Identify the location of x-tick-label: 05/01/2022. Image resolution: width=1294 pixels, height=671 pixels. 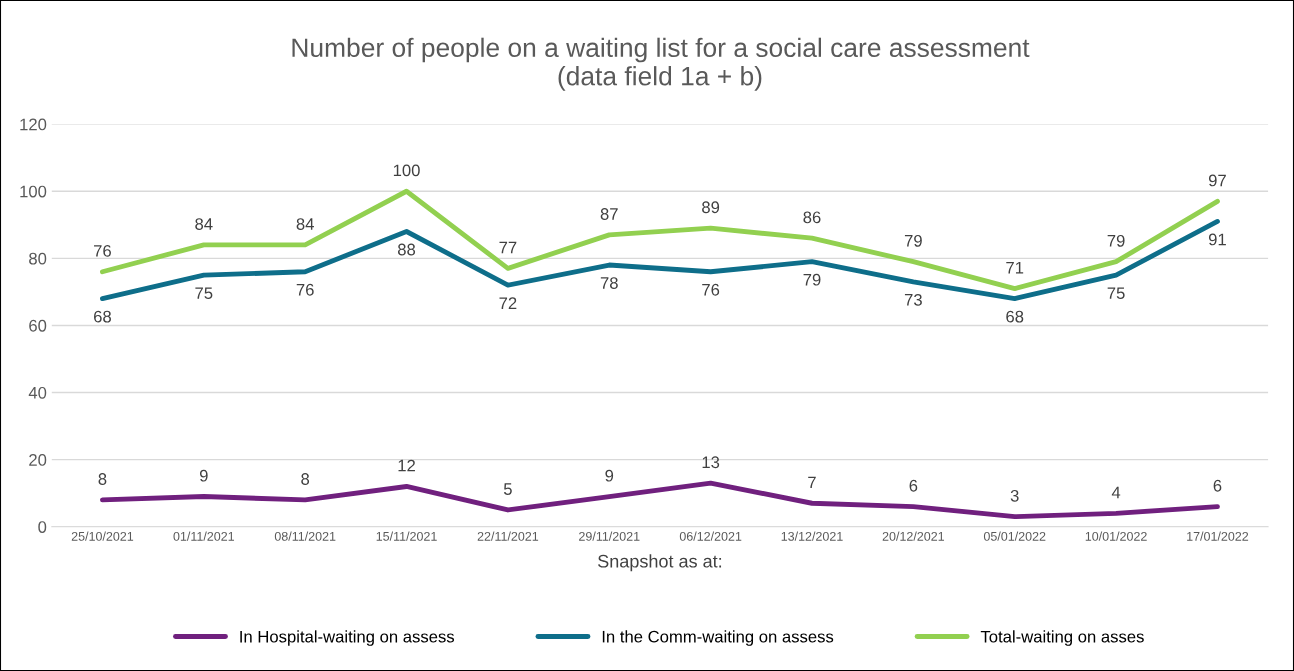
(1014, 536).